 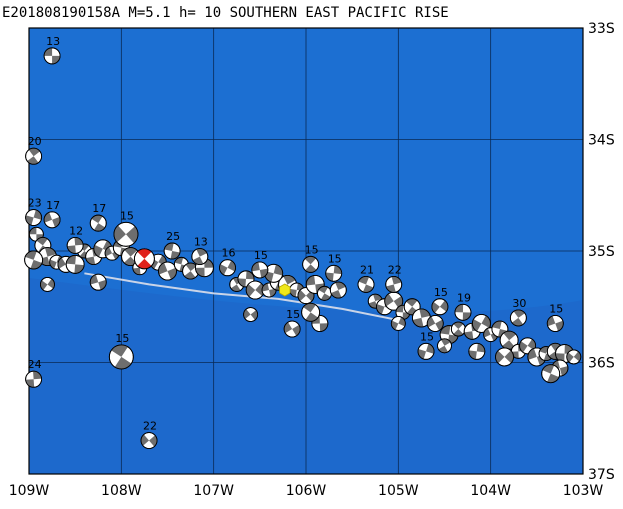 What do you see at coordinates (464, 297) in the screenshot?
I see `mechanism-depth-label: 19` at bounding box center [464, 297].